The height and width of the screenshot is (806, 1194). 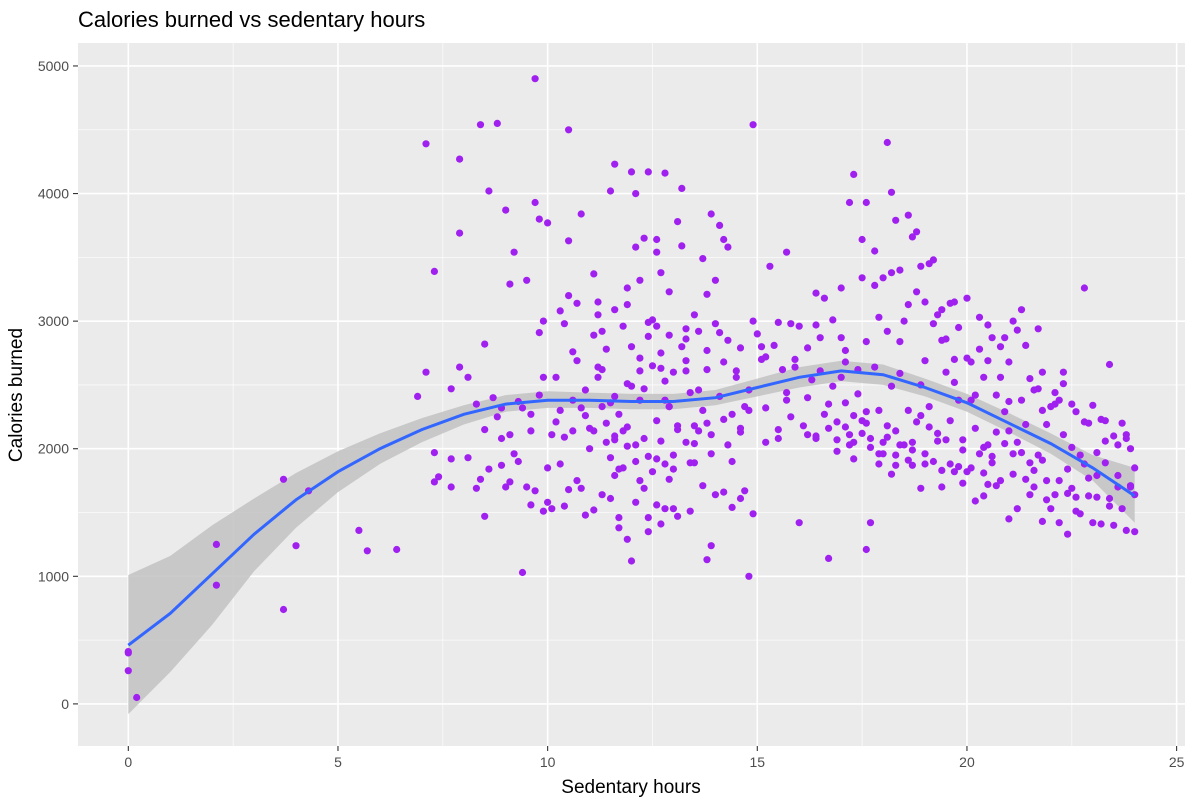 I want to click on y-tick-label: 5000, so click(x=53, y=66).